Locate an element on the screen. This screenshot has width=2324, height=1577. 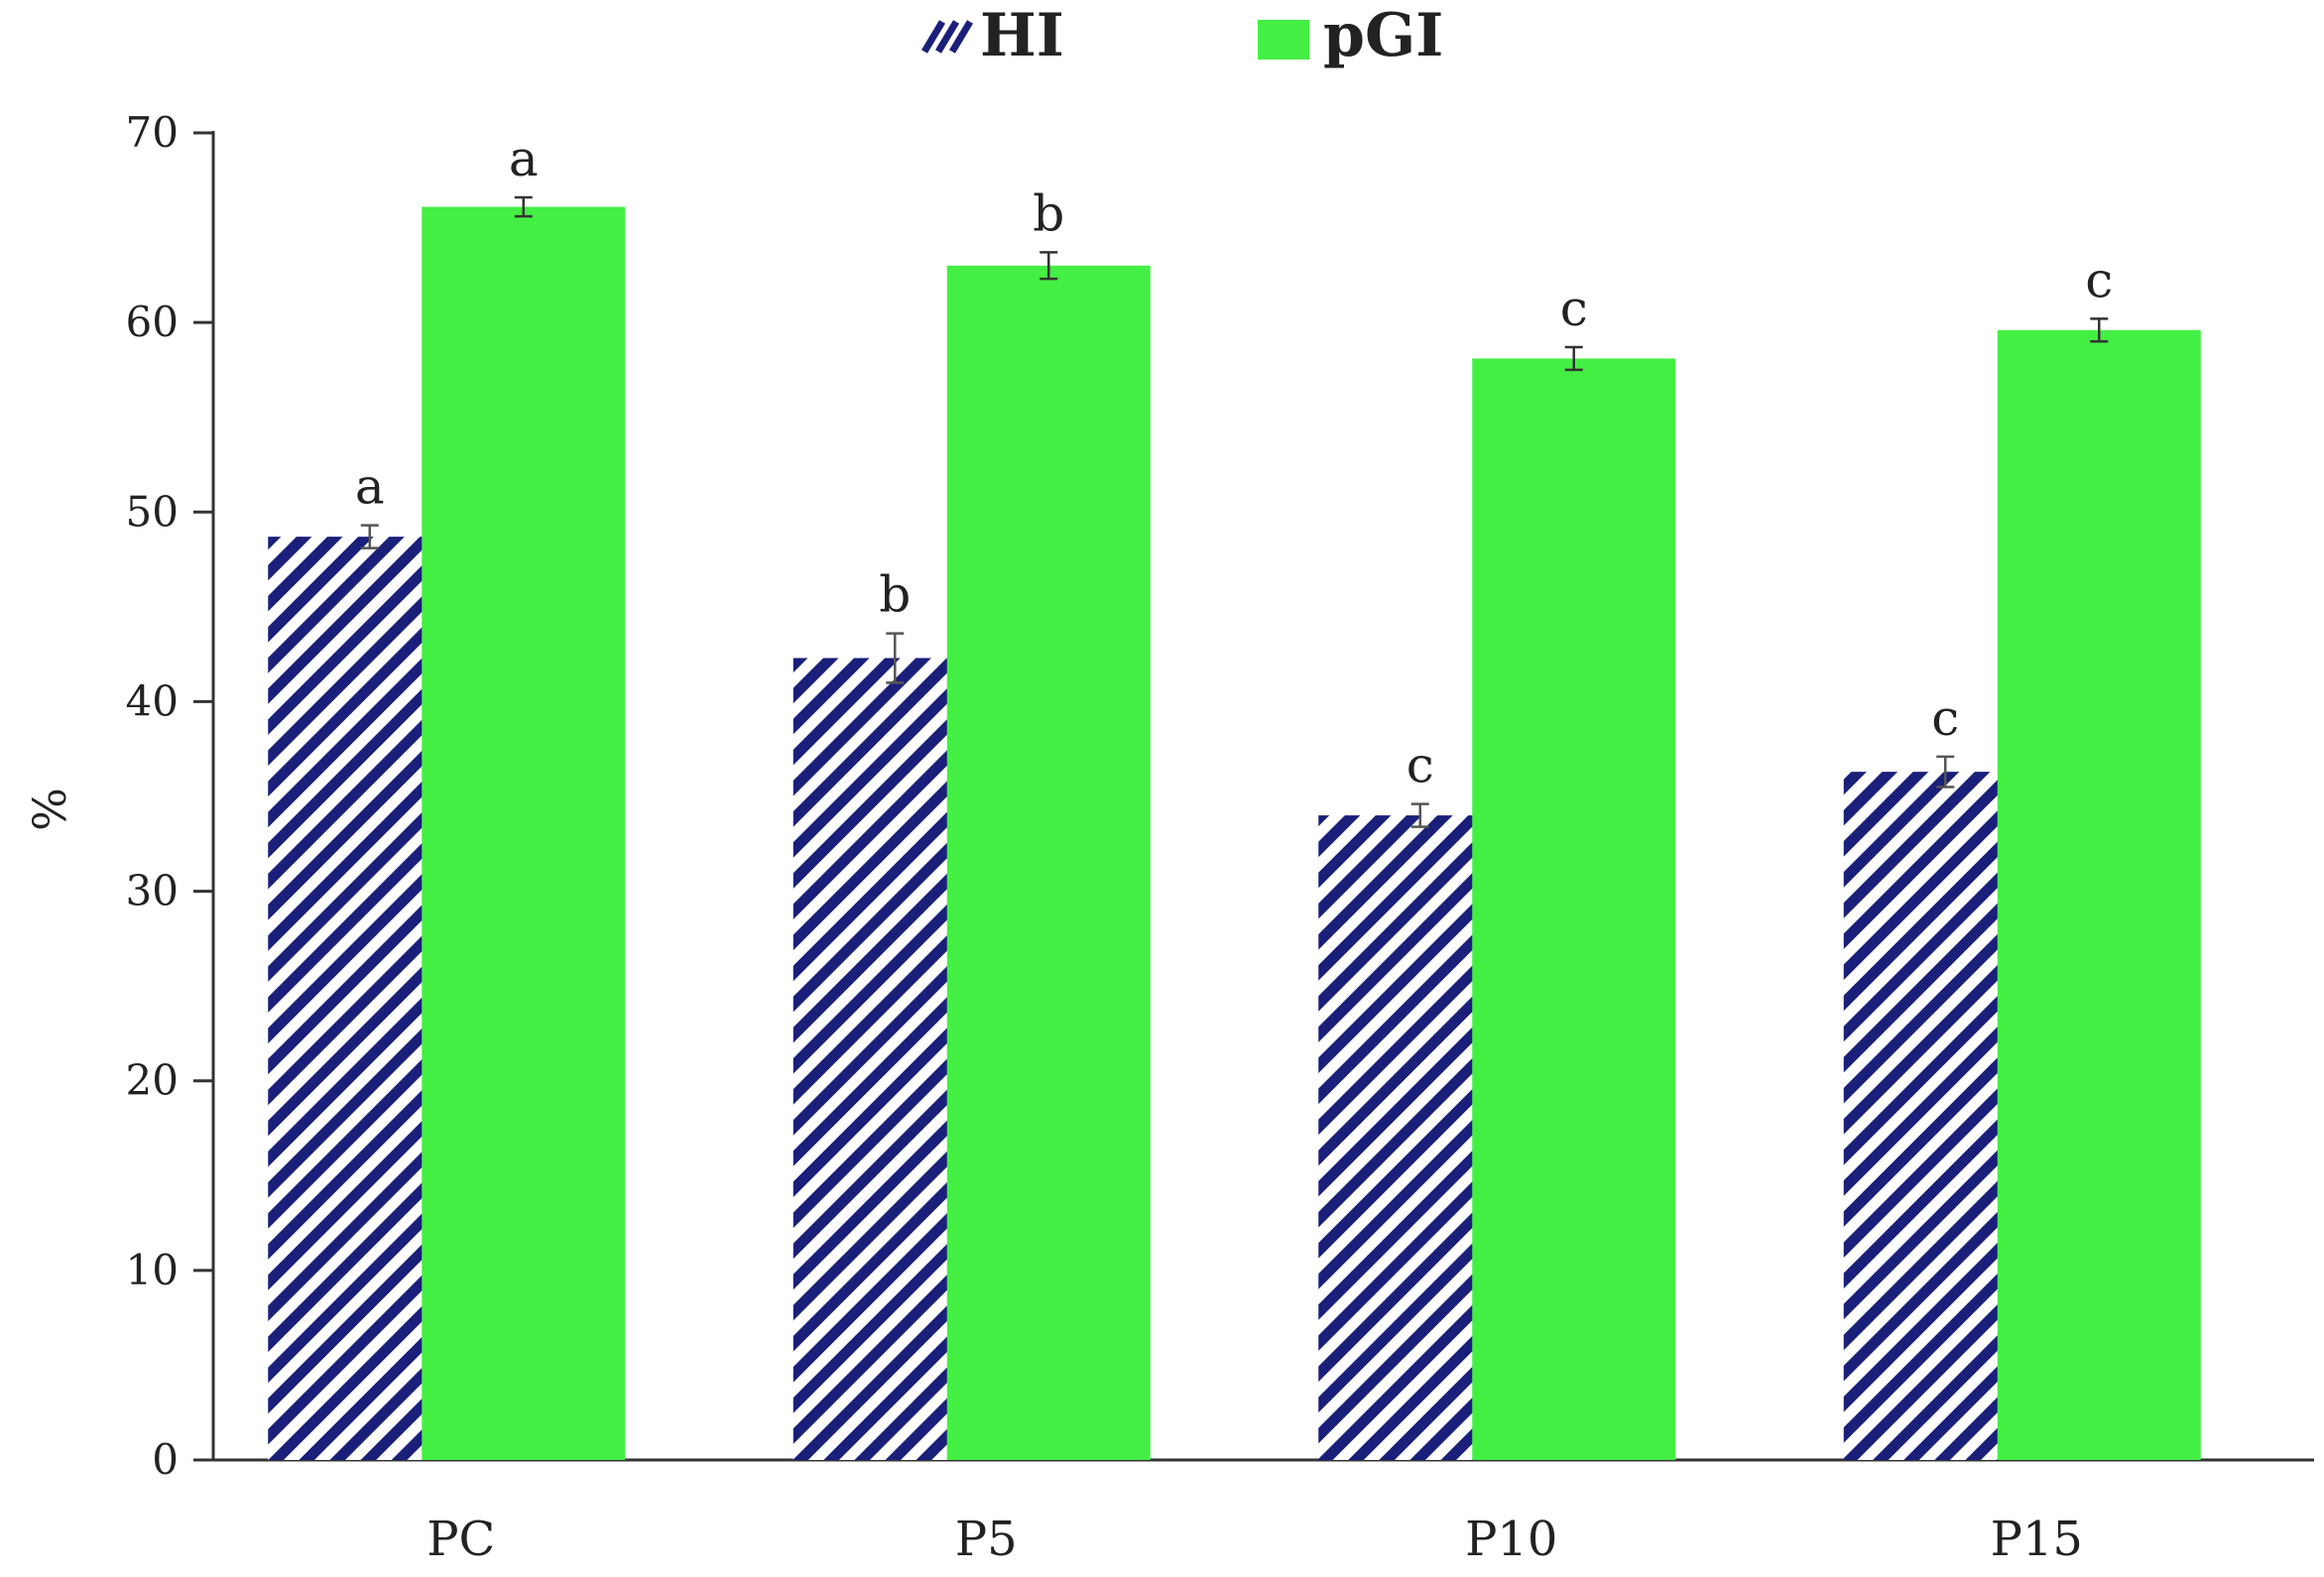
y-tick-label: 10 is located at coordinates (153, 1270).